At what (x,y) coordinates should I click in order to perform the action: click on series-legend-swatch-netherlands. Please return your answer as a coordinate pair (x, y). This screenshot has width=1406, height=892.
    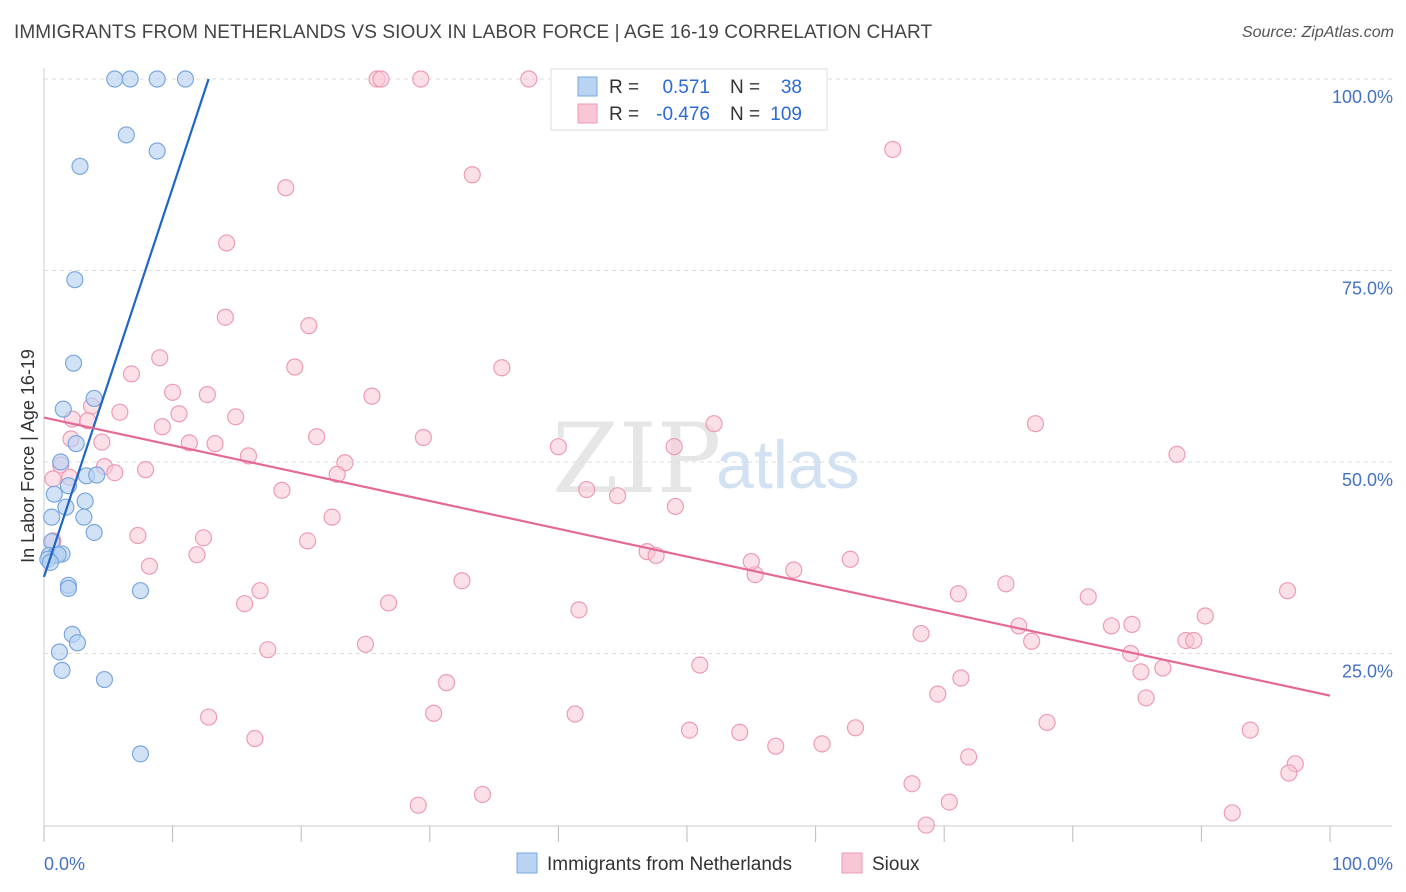
    Looking at the image, I should click on (527, 863).